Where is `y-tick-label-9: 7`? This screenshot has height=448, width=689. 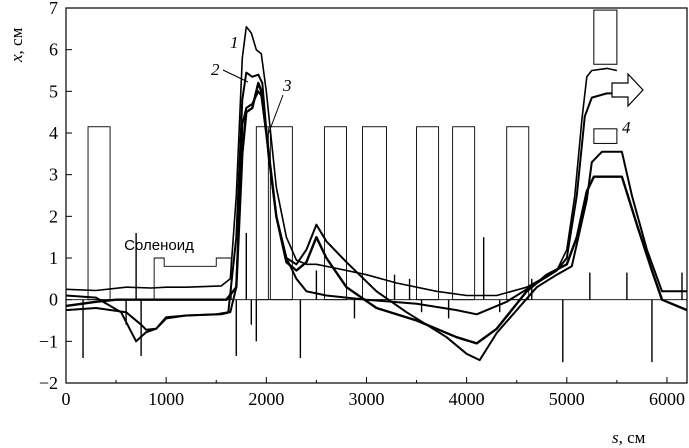 y-tick-label-9: 7 is located at coordinates (53, 9).